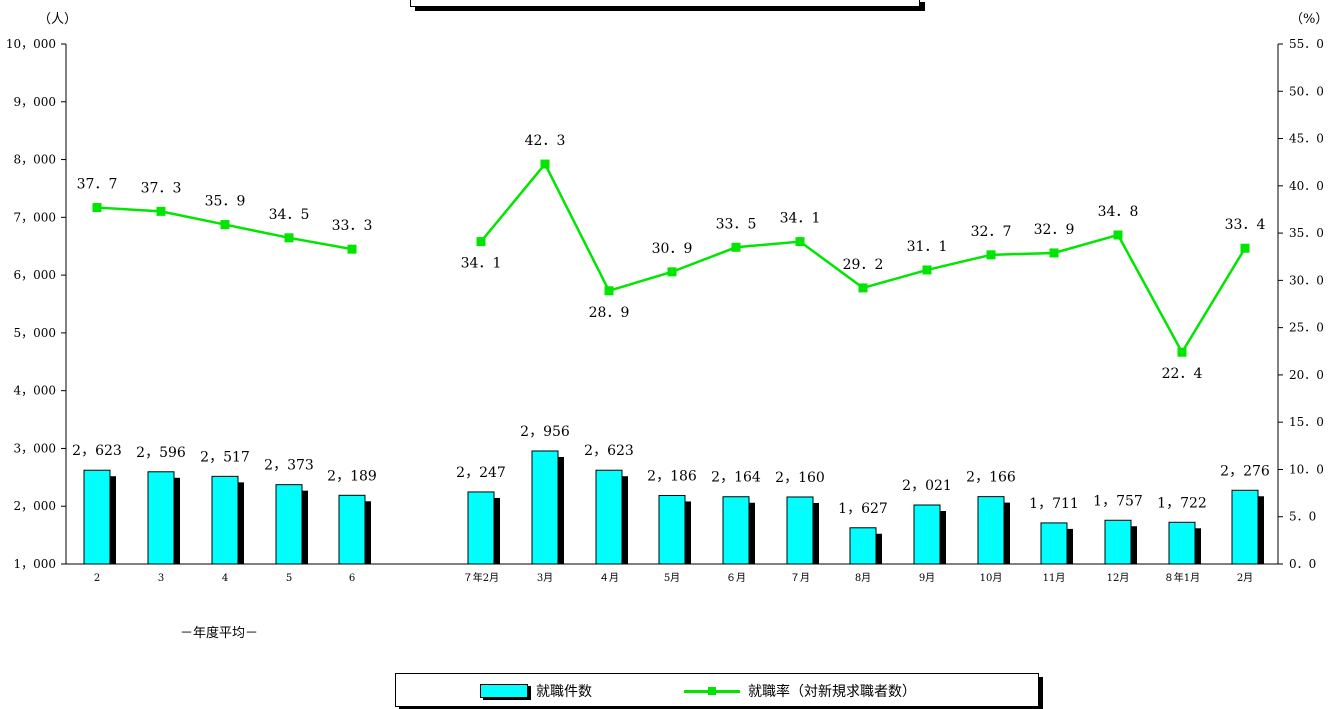 The image size is (1335, 709). I want to click on legend-bar-swatch, so click(504, 691).